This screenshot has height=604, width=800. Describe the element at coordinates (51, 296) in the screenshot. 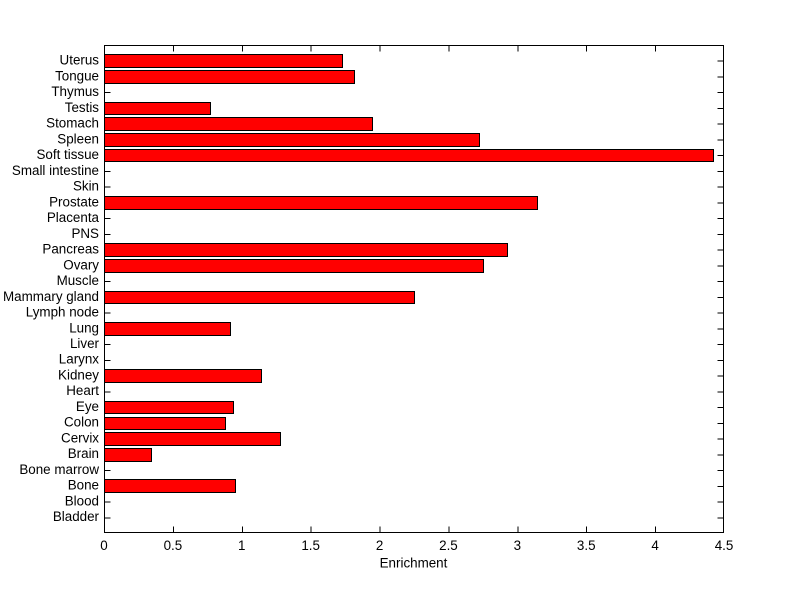

I see `svg-text: Mammary gland` at that location.